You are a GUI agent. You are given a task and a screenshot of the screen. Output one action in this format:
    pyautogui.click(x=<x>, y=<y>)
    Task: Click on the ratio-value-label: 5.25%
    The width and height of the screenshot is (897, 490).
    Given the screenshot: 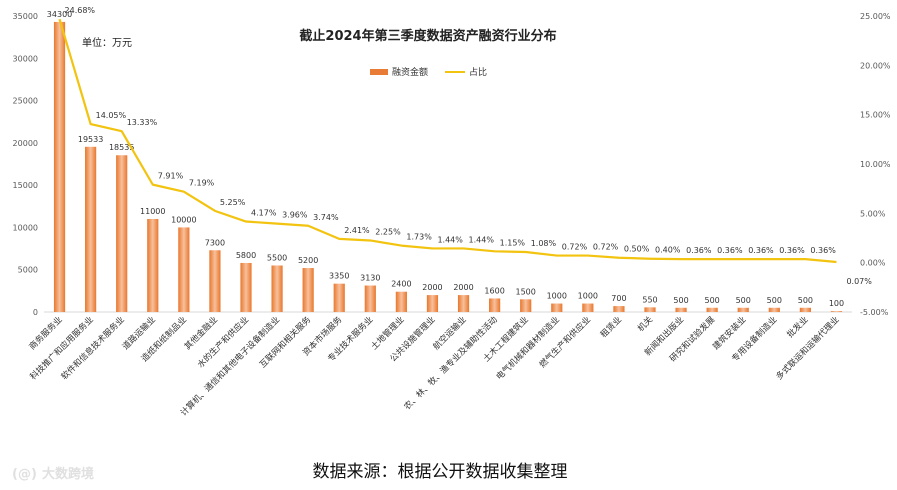 What is the action you would take?
    pyautogui.click(x=233, y=202)
    